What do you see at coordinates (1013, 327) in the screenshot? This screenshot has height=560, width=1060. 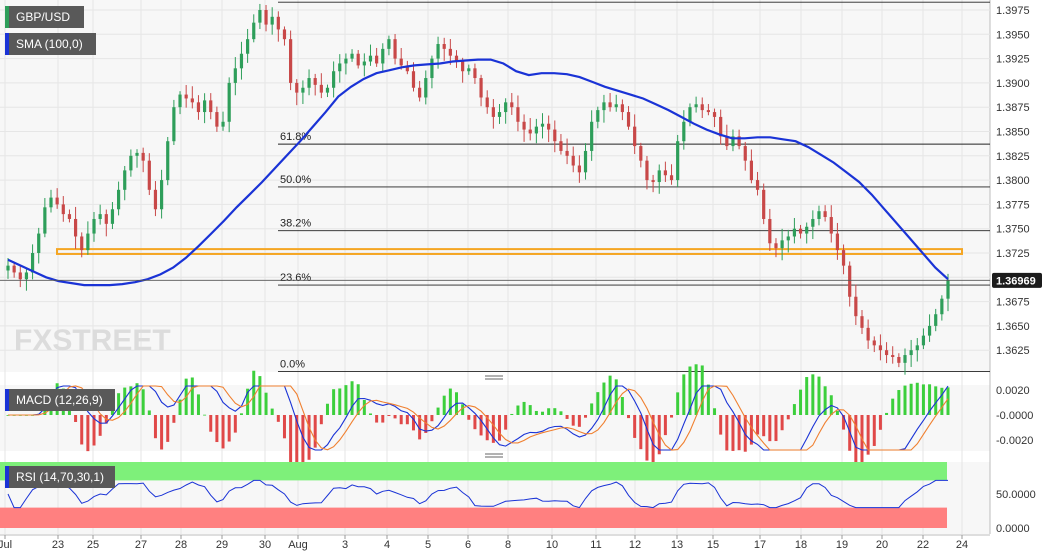 I see `price-tick-label: 1.3650` at bounding box center [1013, 327].